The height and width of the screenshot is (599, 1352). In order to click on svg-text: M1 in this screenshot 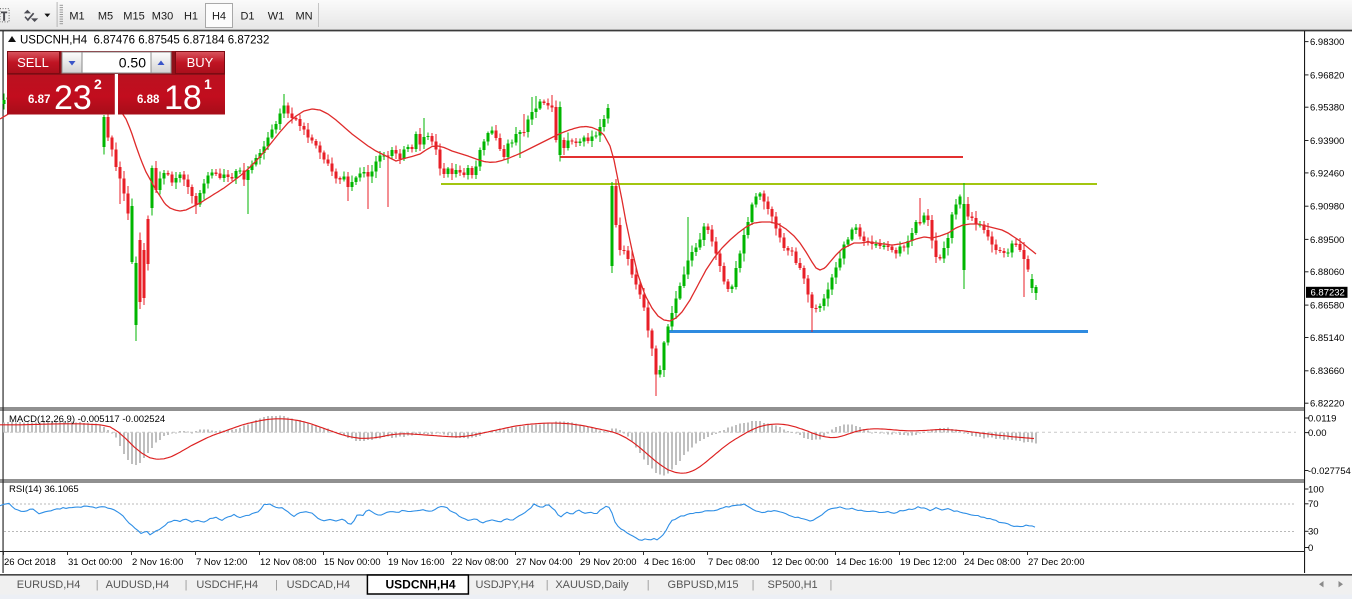, I will do `click(76, 17)`.